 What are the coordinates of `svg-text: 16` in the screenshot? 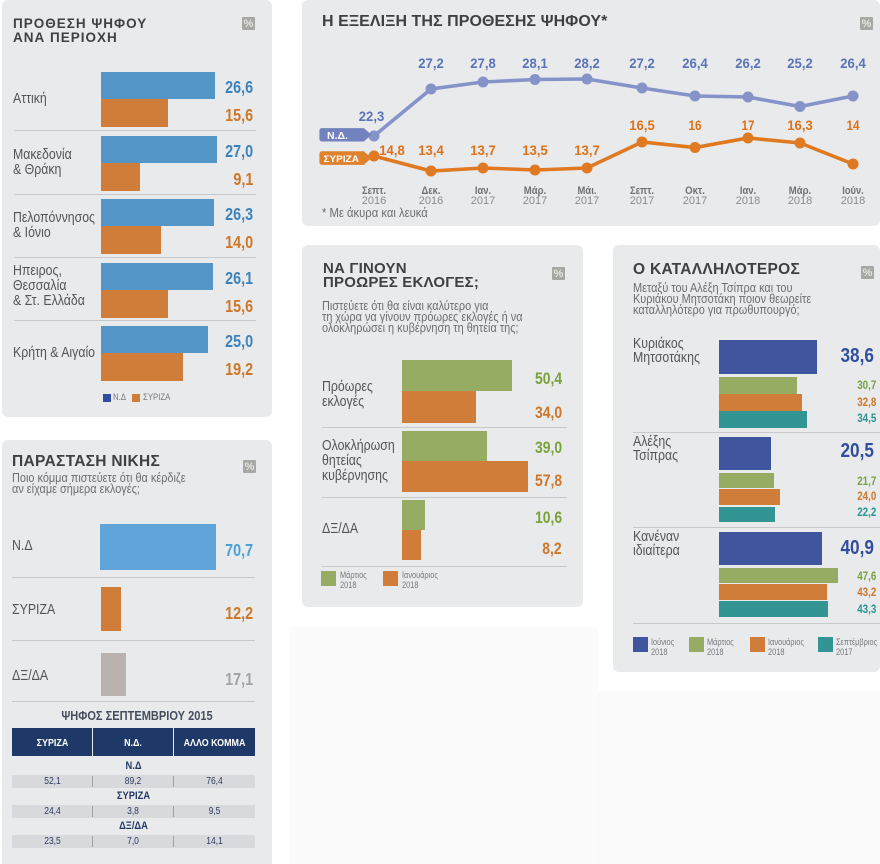 It's located at (695, 125).